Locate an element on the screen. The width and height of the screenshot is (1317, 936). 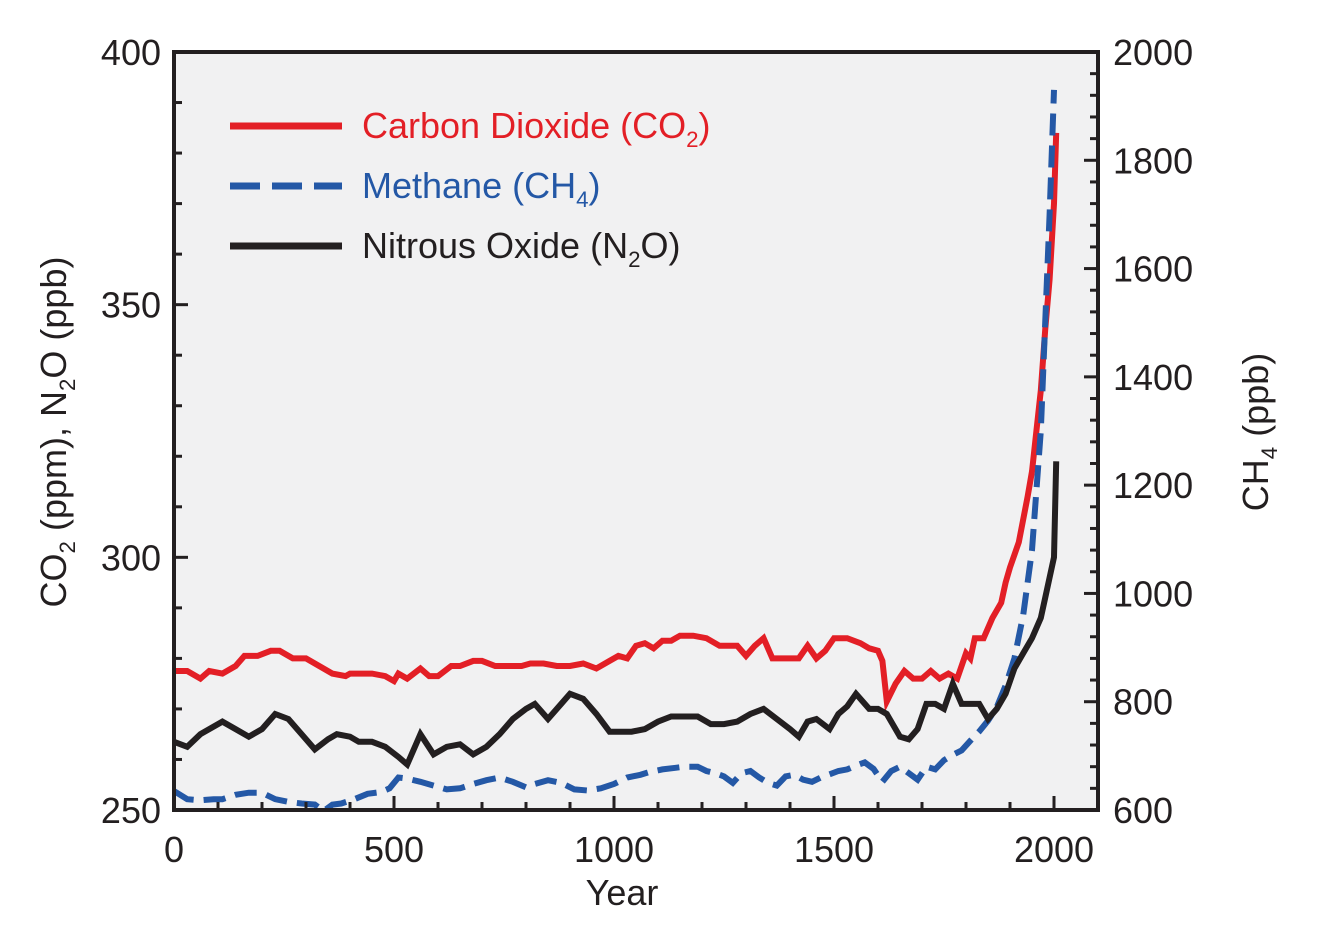
y-right-axis-title: CH4 (ppb) is located at coordinates (1258, 432).